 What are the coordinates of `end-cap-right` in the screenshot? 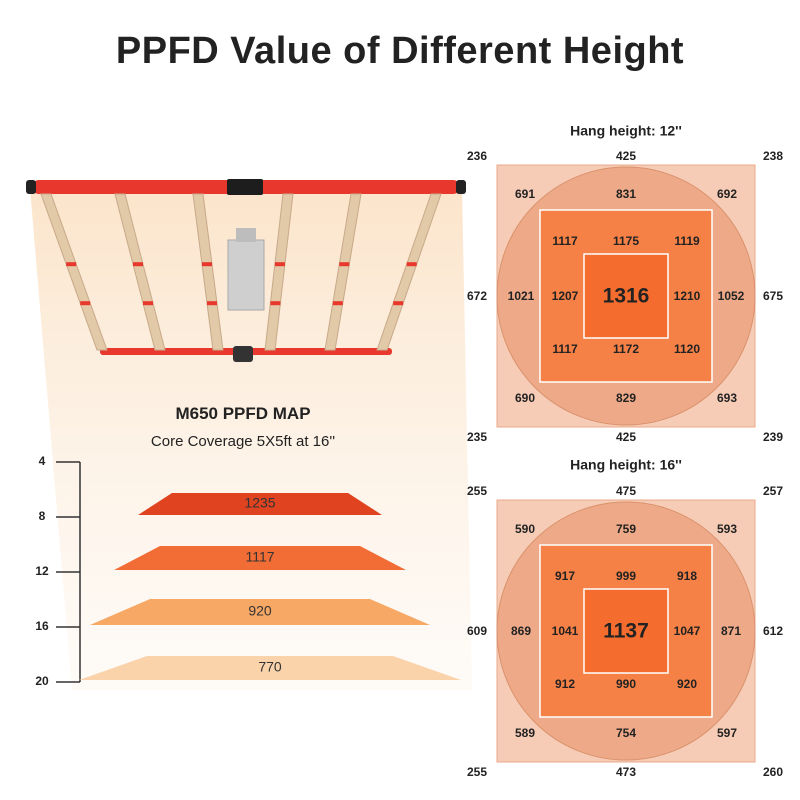 It's located at (461, 187).